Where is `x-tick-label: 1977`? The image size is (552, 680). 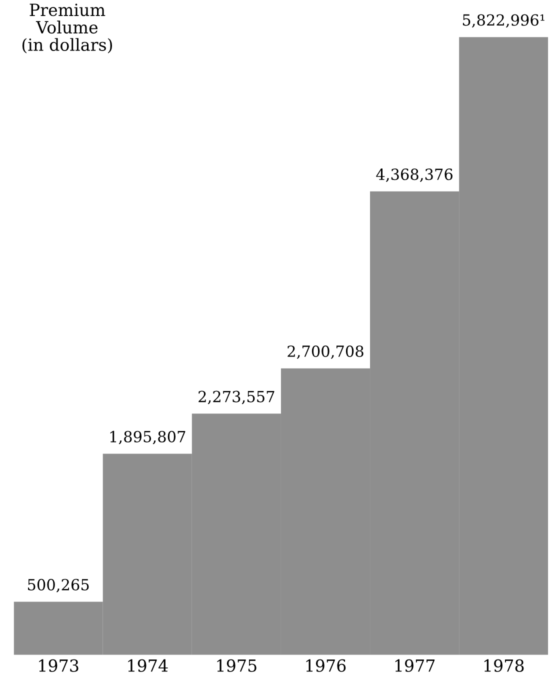
x-tick-label: 1977 is located at coordinates (415, 665).